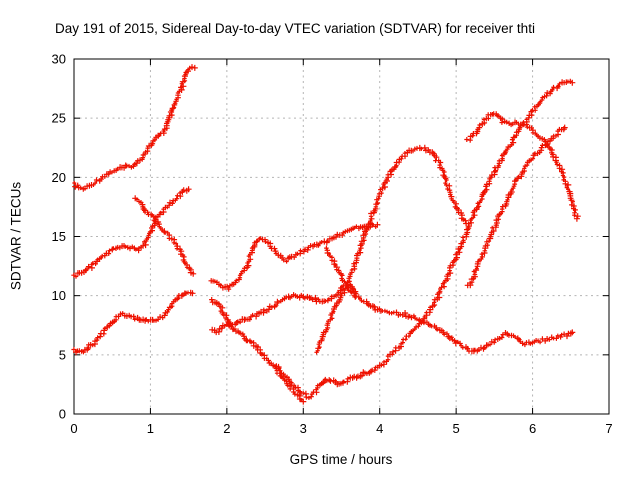 The image size is (640, 480). I want to click on x-tick-label: 7, so click(608, 428).